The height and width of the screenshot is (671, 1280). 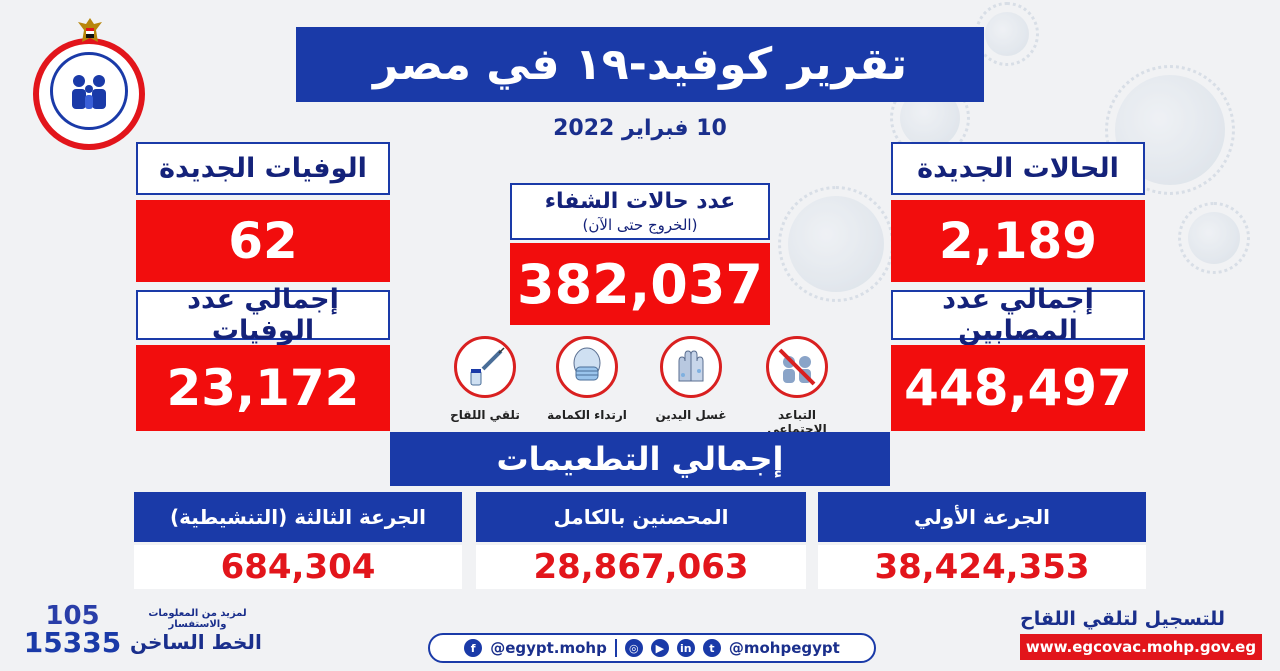 What do you see at coordinates (72, 642) in the screenshot?
I see `hotline-number-secondary: 15335` at bounding box center [72, 642].